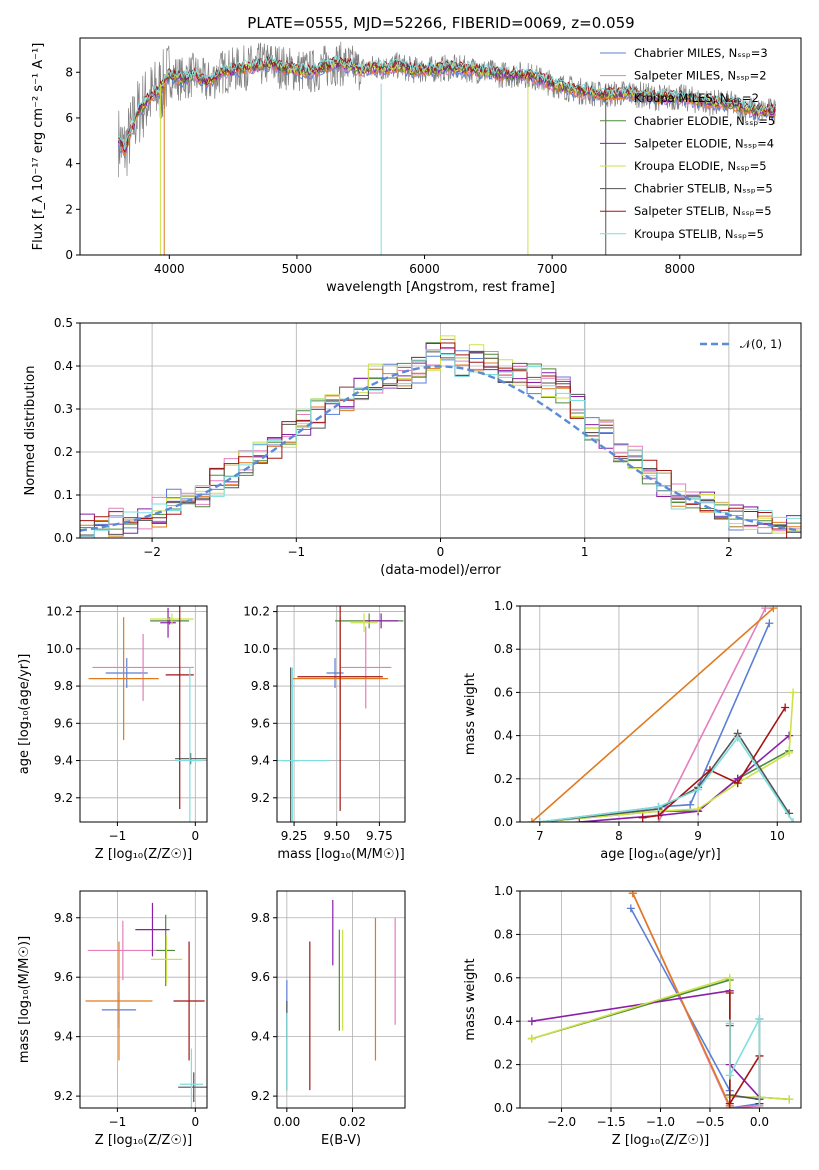 This screenshot has height=1170, width=819. Describe the element at coordinates (446, 102) in the screenshot. I see `model-fit-line` at that location.